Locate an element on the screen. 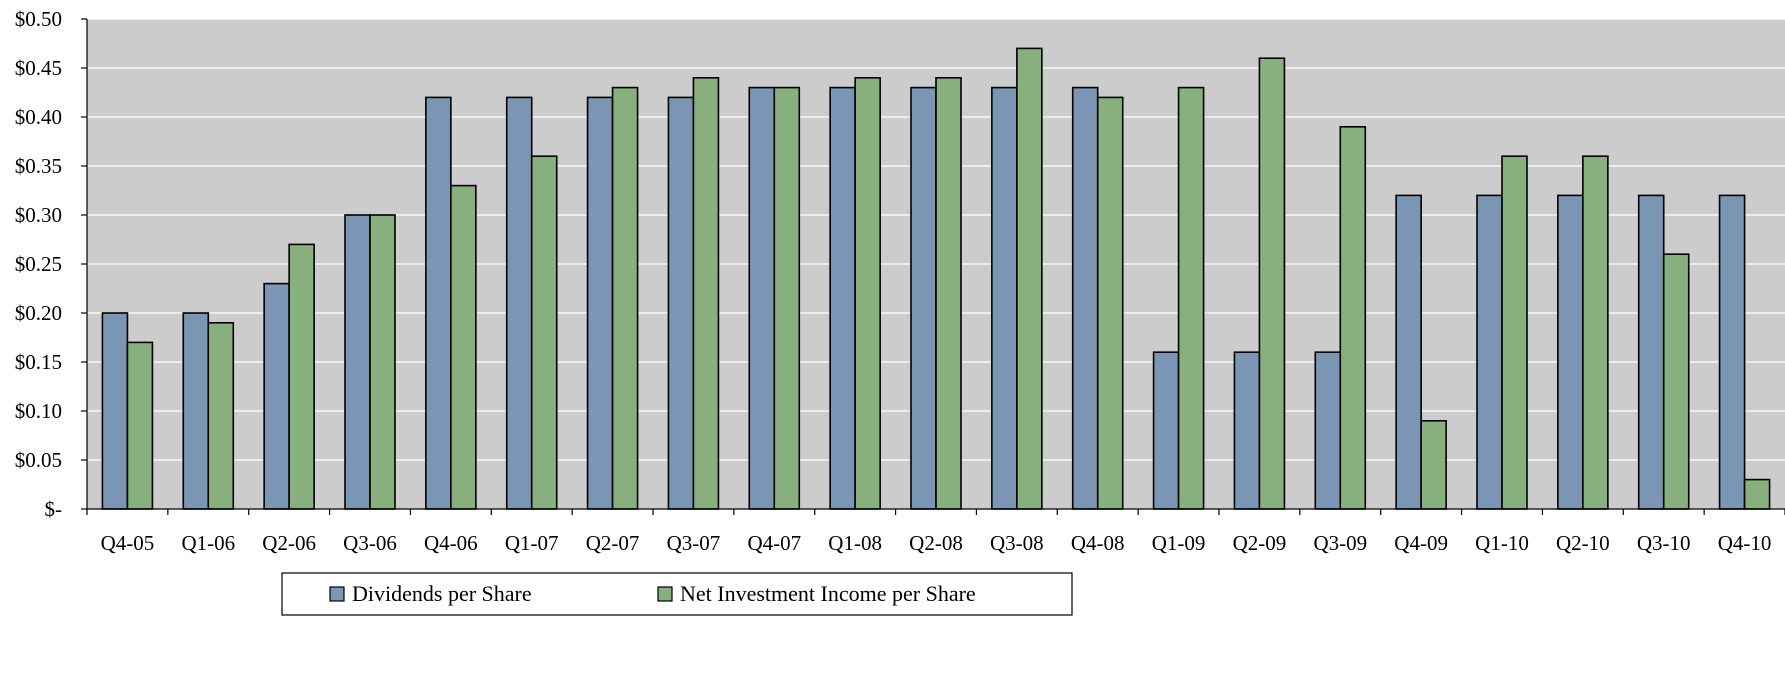 The width and height of the screenshot is (1785, 693). x-tick-label: Q1-07 is located at coordinates (532, 543).